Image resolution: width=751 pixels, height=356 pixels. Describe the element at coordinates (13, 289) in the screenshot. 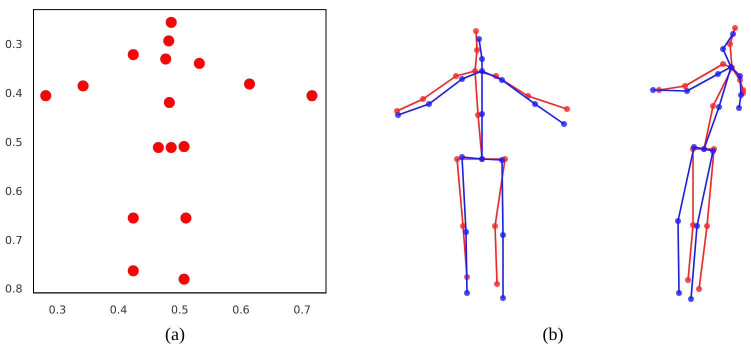

I see `y-tick-label: 0.8` at that location.